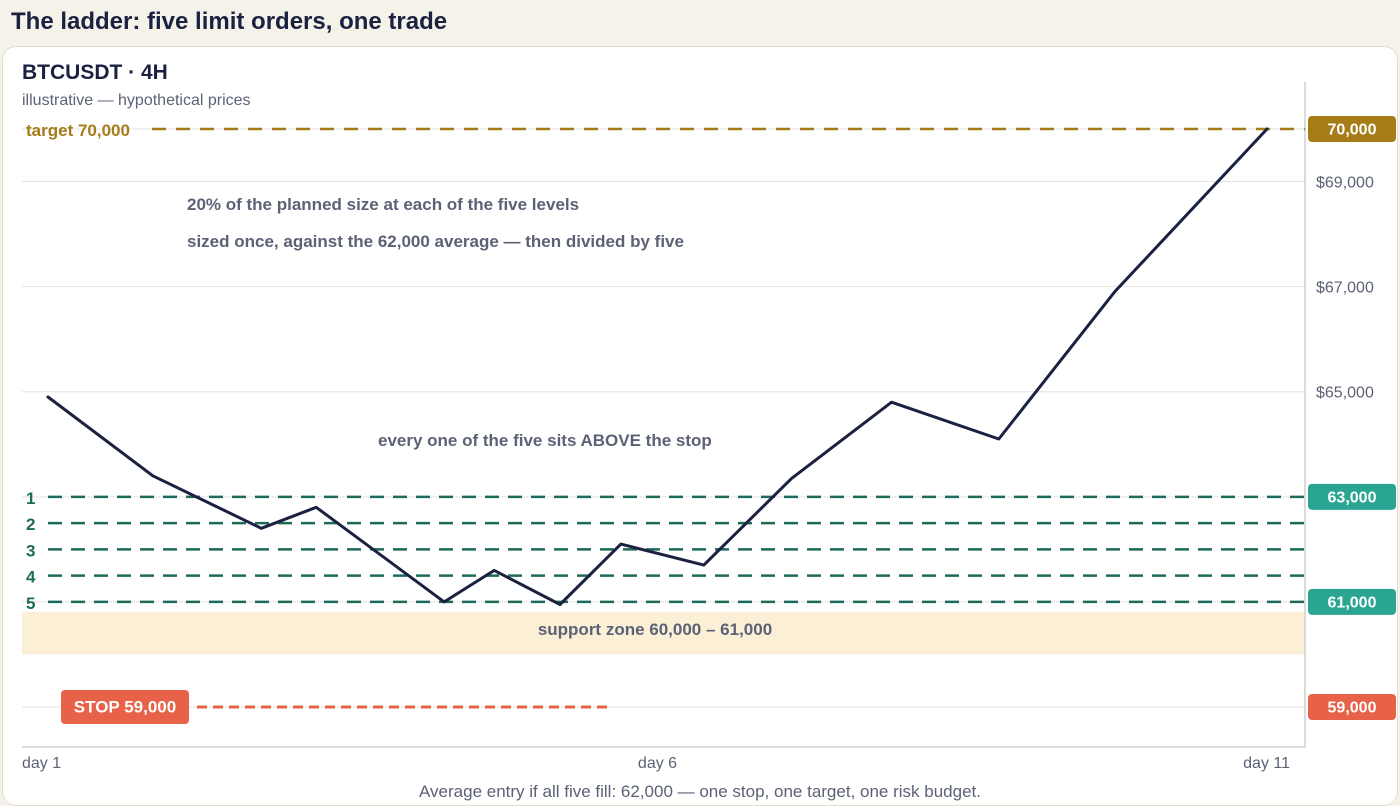 This screenshot has height=806, width=1400. What do you see at coordinates (657, 763) in the screenshot?
I see `x-tick-label: day 6` at bounding box center [657, 763].